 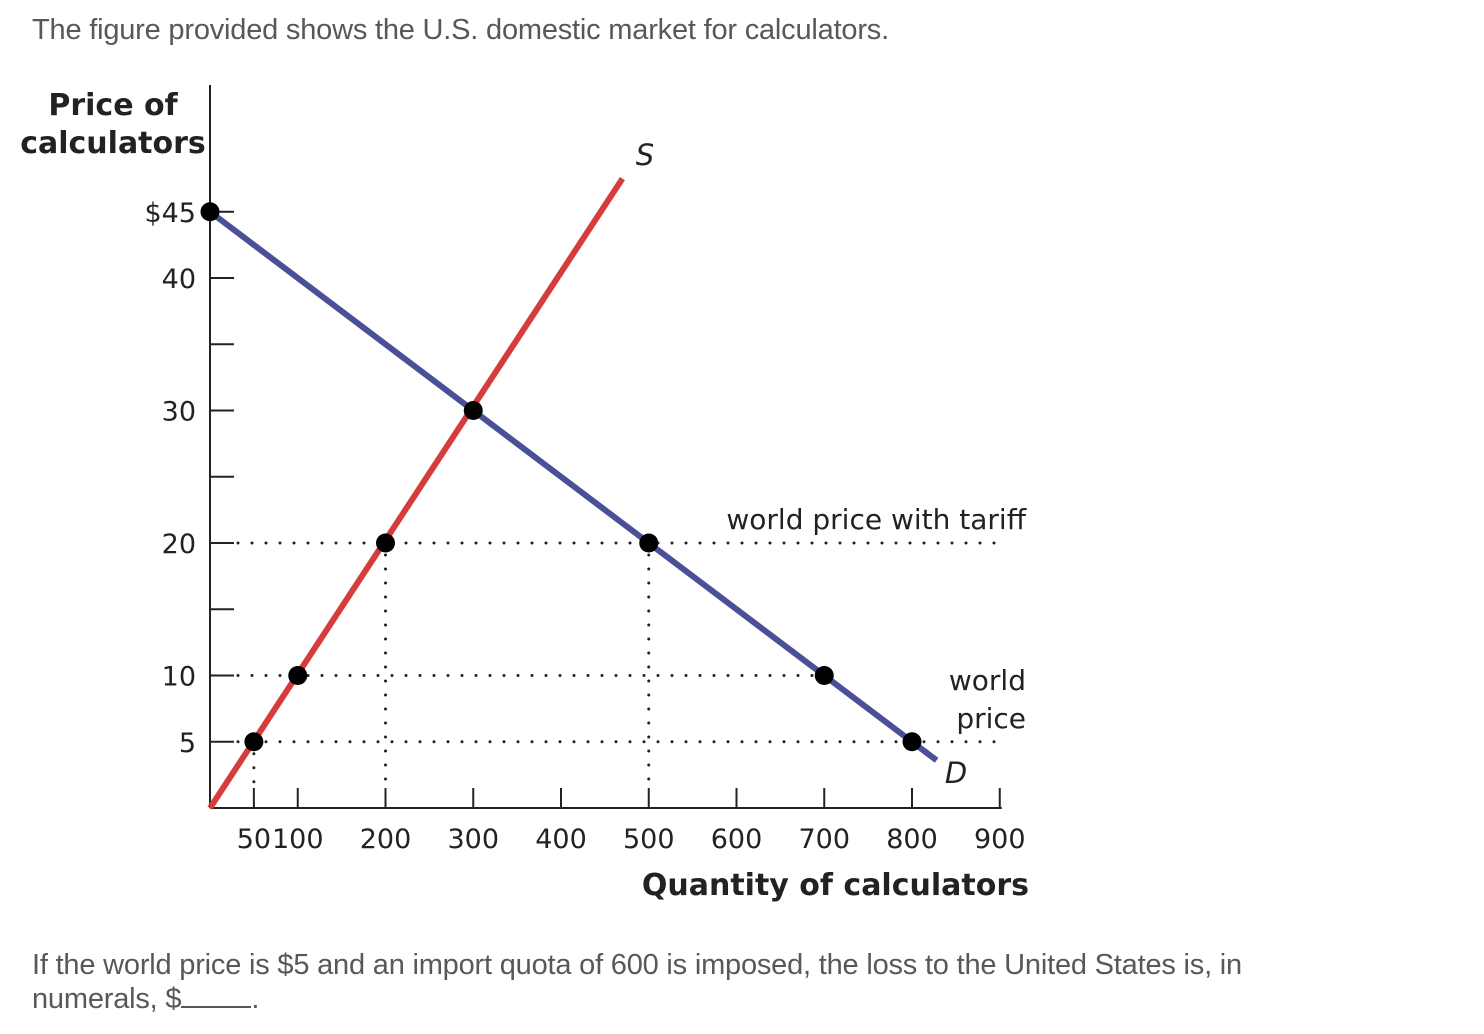 I want to click on x-tick-label-600: 600, so click(x=737, y=839).